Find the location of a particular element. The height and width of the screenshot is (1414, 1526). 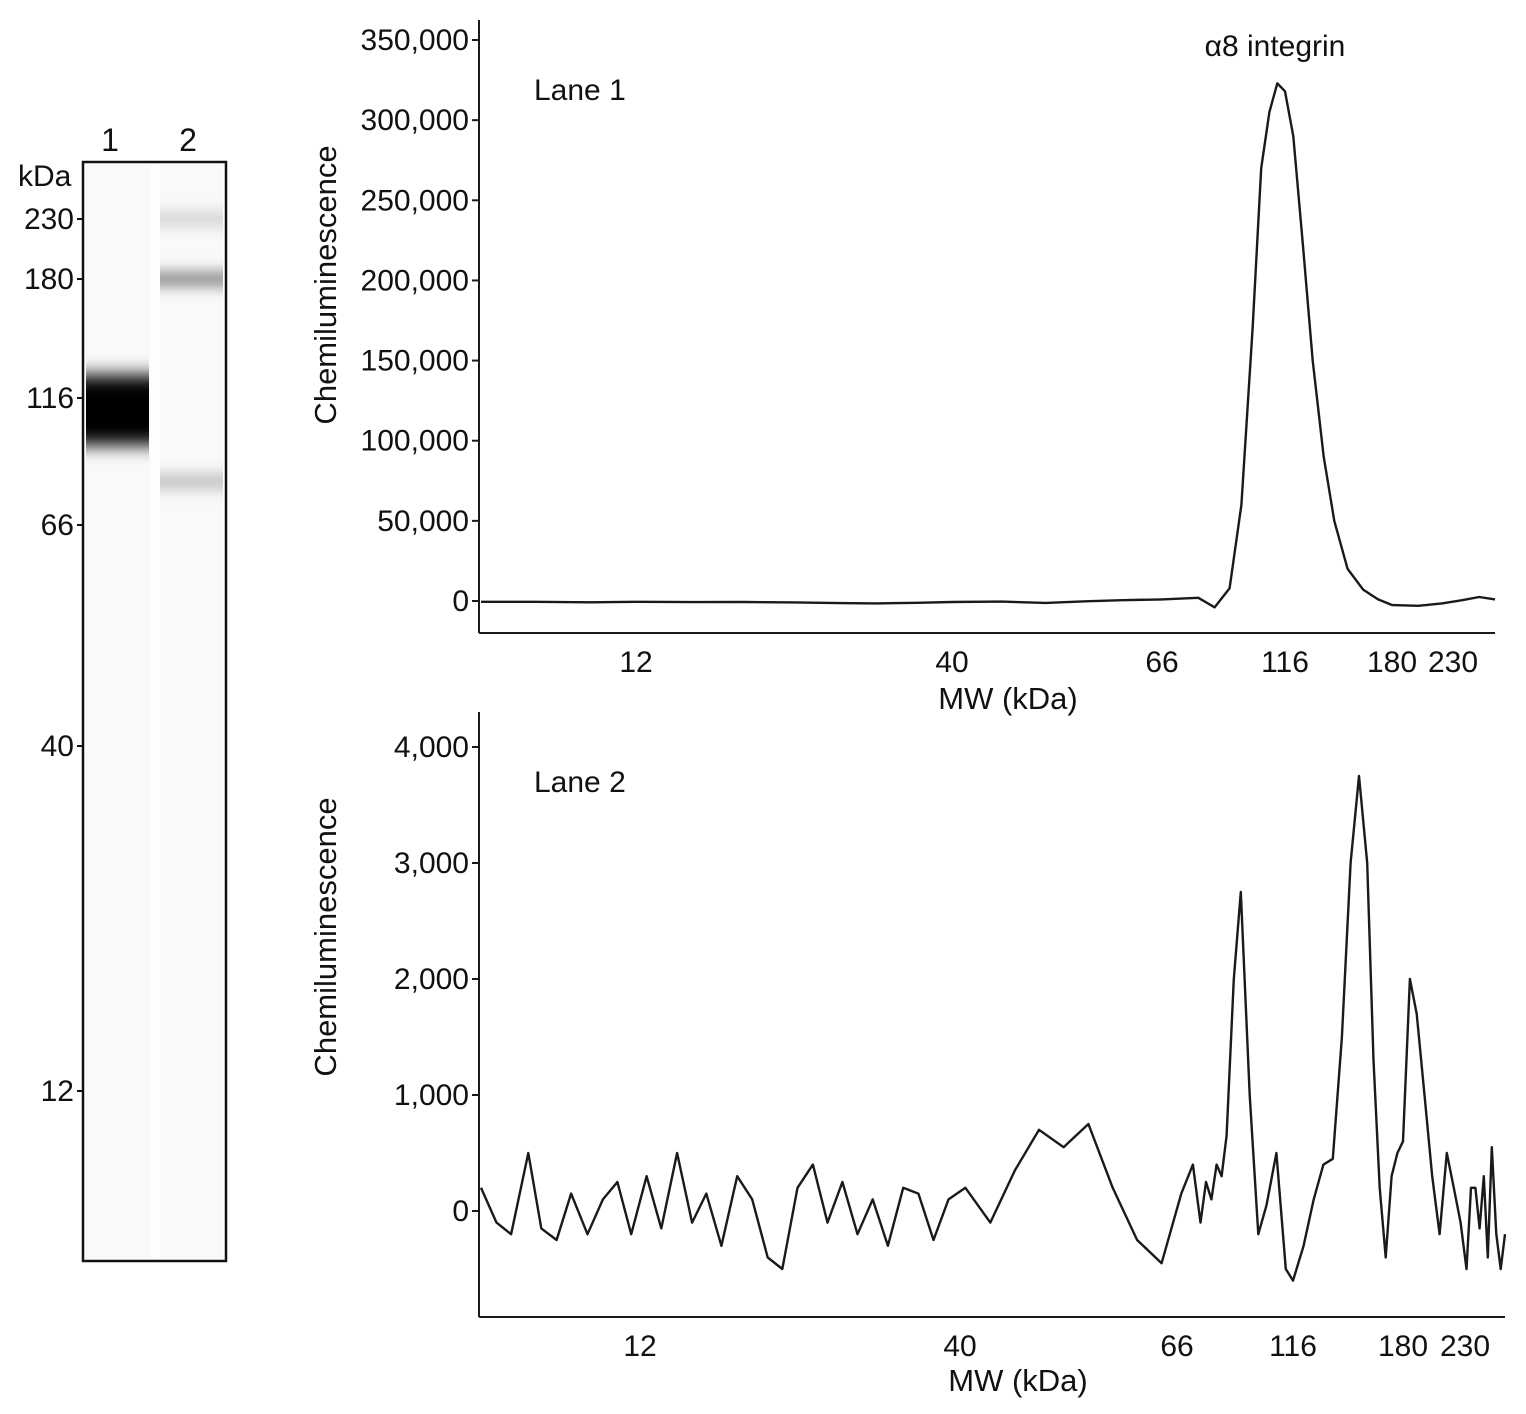

y-tick-label: 1,000 is located at coordinates (431, 1095).